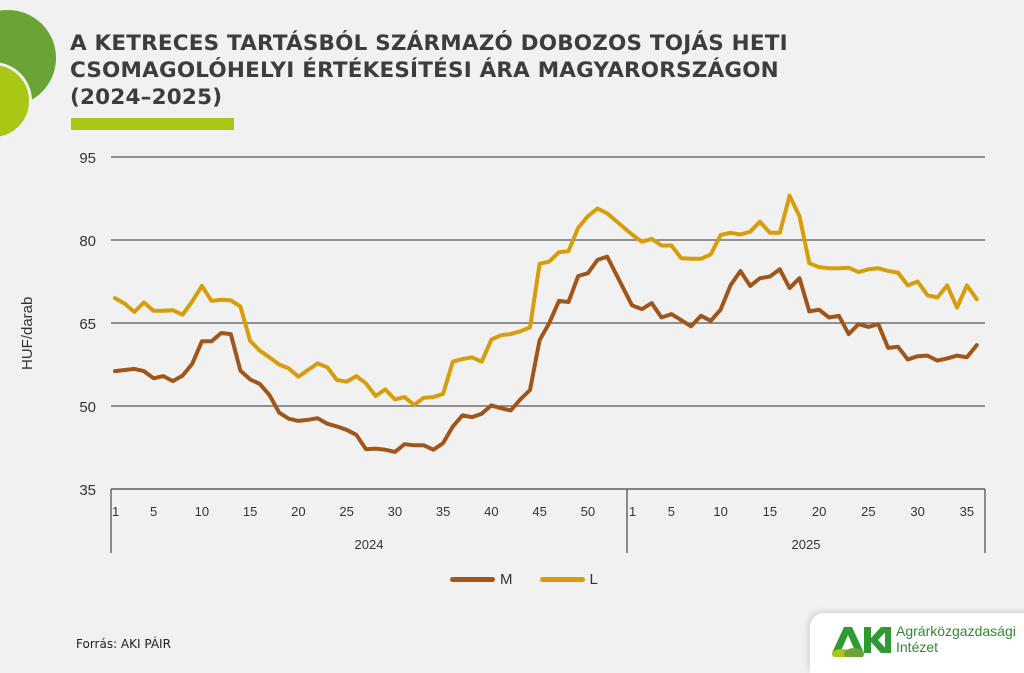 The image size is (1024, 673). I want to click on legend-item-m: M, so click(481, 579).